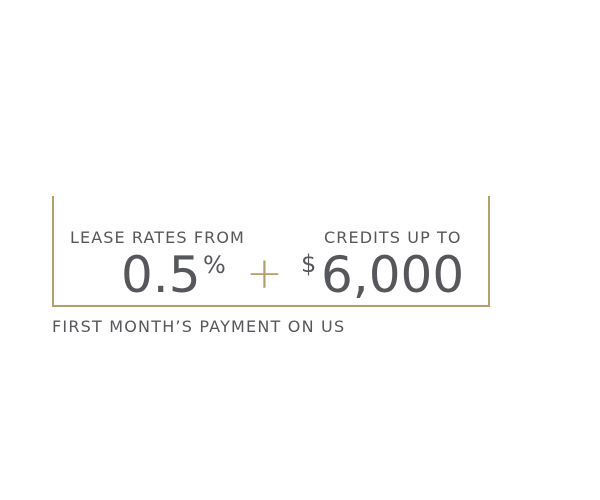 The image size is (600, 500). Describe the element at coordinates (214, 265) in the screenshot. I see `percent-sign: %` at that location.